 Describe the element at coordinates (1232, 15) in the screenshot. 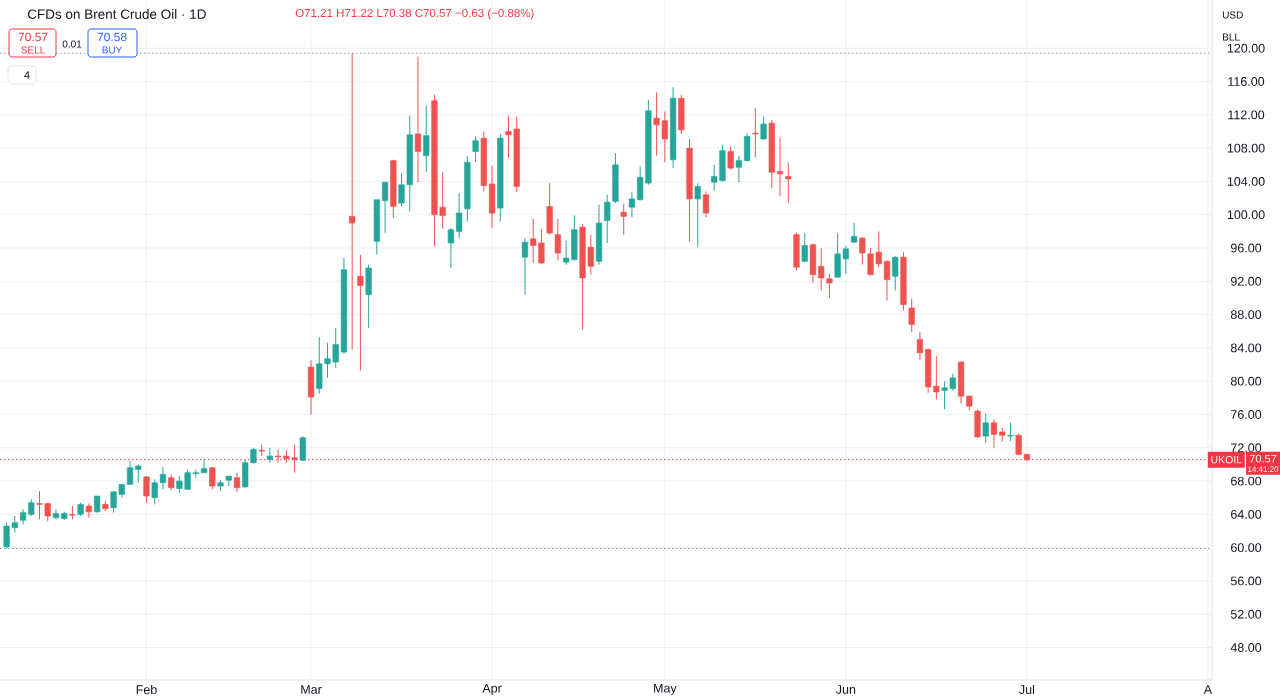

I see `text: USD` at that location.